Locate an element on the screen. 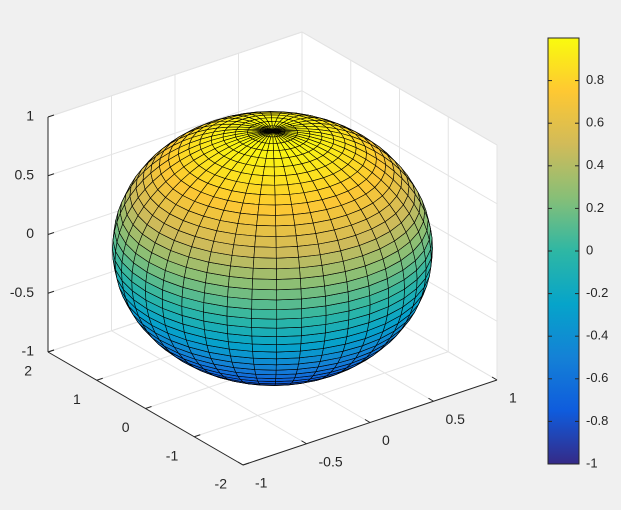 Image resolution: width=621 pixels, height=510 pixels. colorbar-tick-label: 0 is located at coordinates (589, 249).